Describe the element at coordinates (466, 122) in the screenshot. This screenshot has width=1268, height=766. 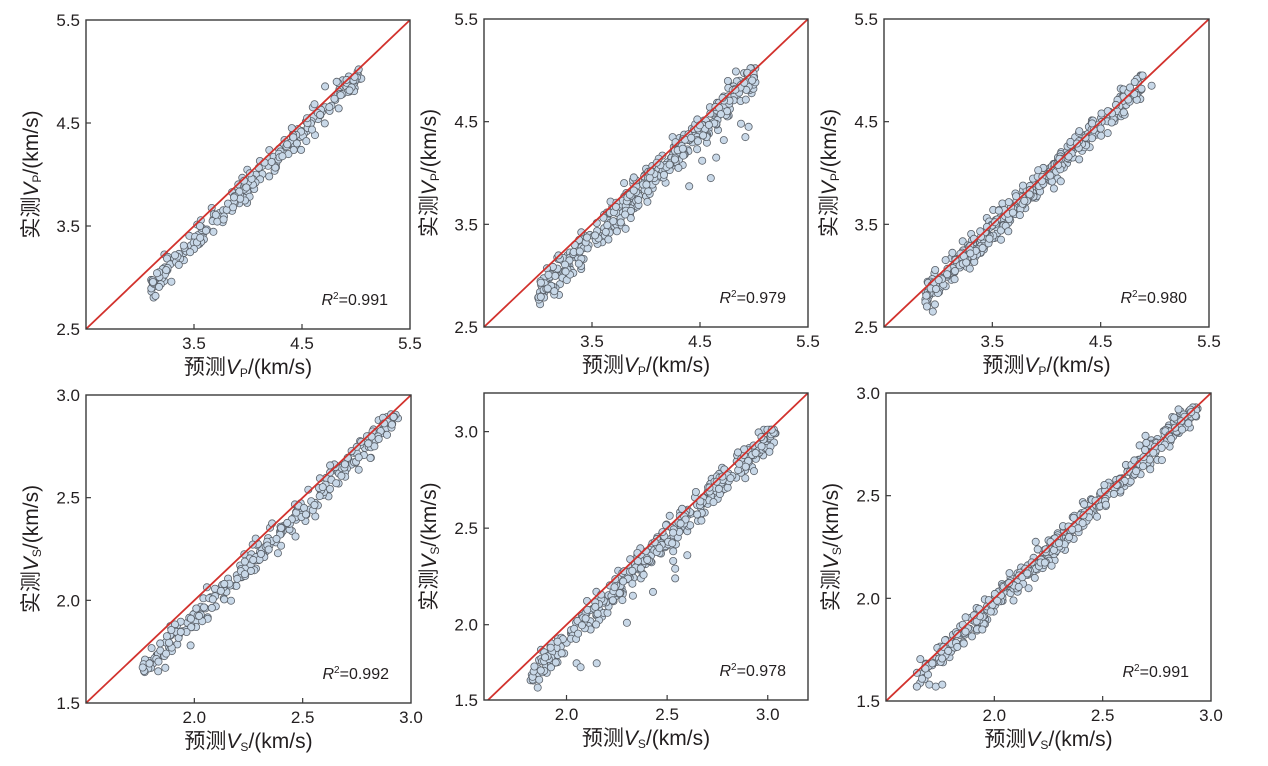
I see `y-tick-label: 4.5` at that location.